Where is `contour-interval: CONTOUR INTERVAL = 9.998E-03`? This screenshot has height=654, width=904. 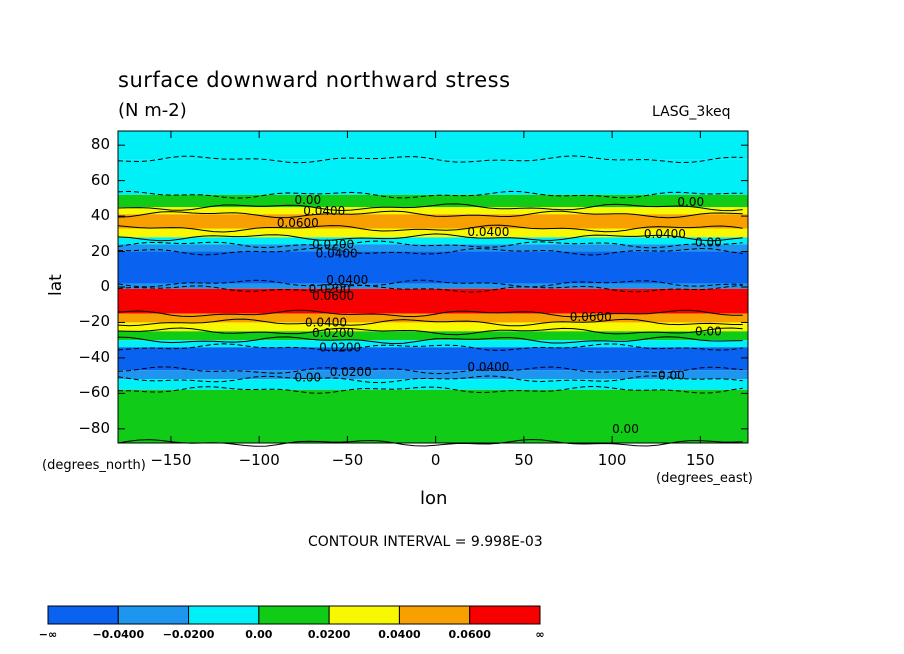
contour-interval: CONTOUR INTERVAL = 9.998E-03 is located at coordinates (425, 542).